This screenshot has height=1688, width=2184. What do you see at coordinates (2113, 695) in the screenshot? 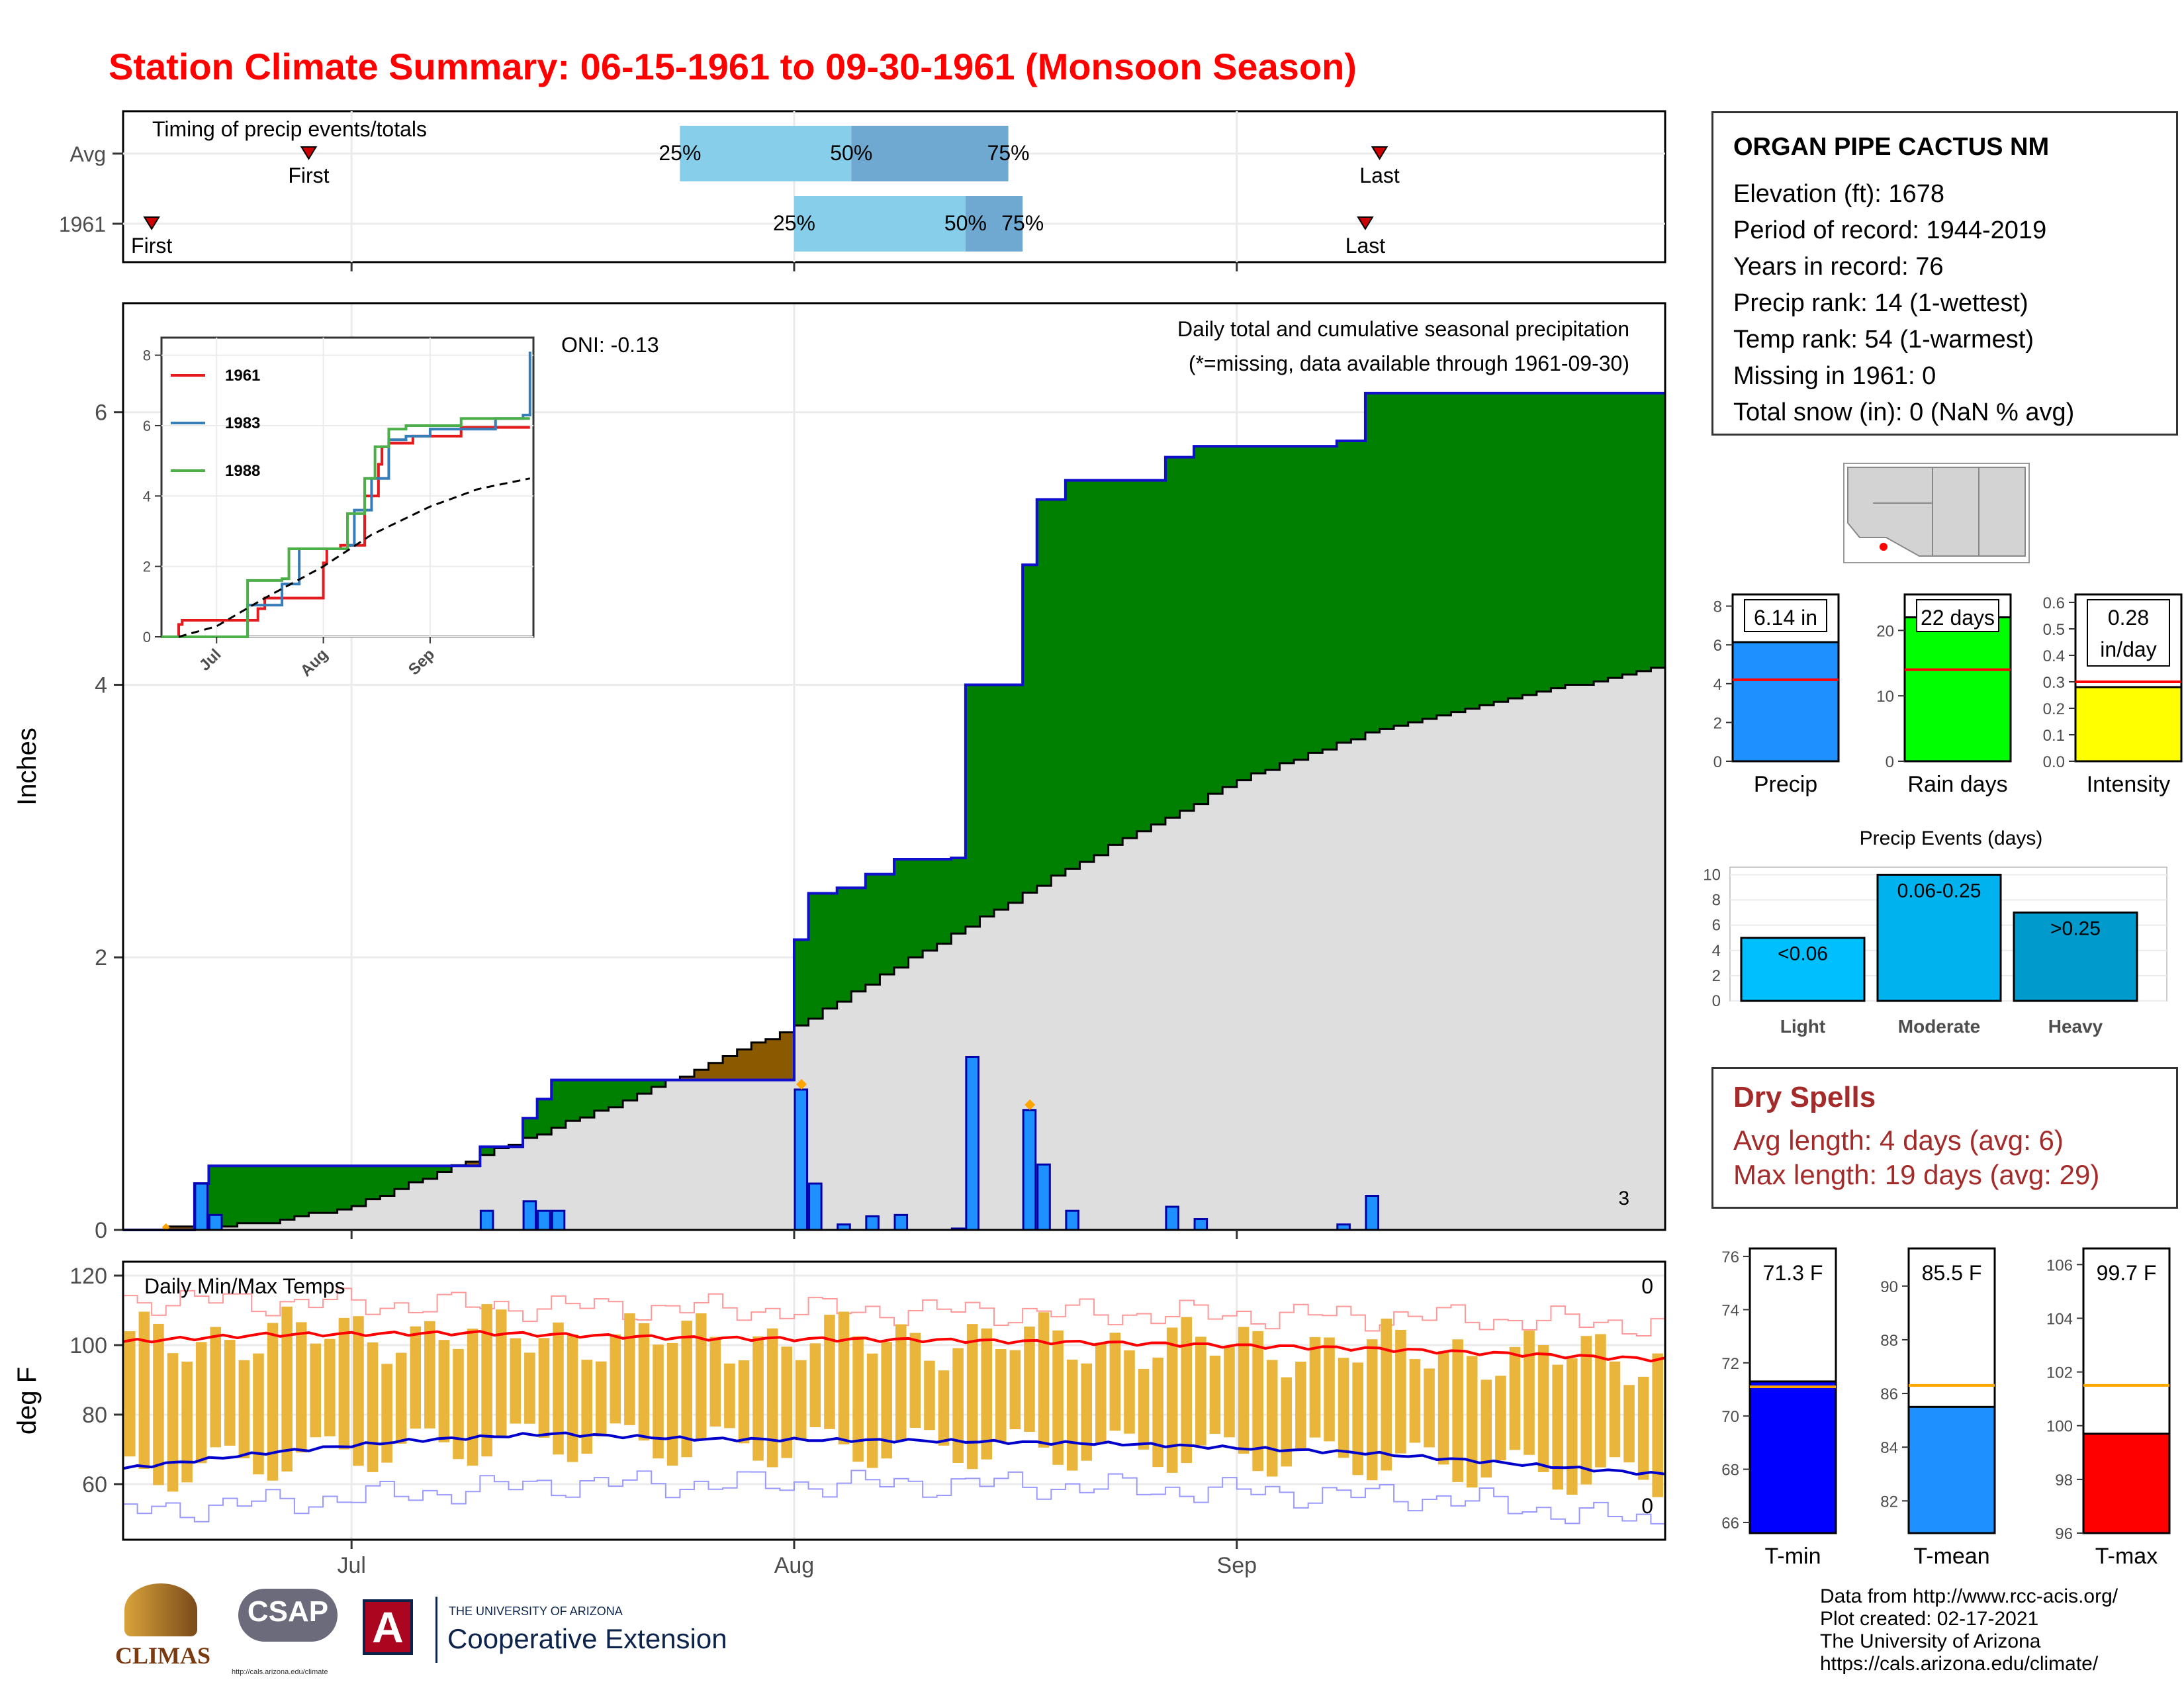
I see `mini-bar-intensity: 0.28 in/day 0.0 0.1 0.2 0.3 0.4 0.5 0.6 Intensity` at bounding box center [2113, 695].